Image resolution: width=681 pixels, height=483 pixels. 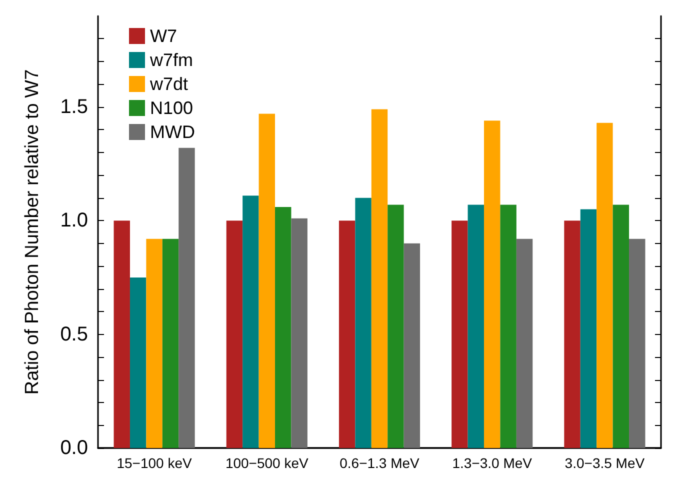 I want to click on y-tick-label: 1.5, so click(x=74, y=107).